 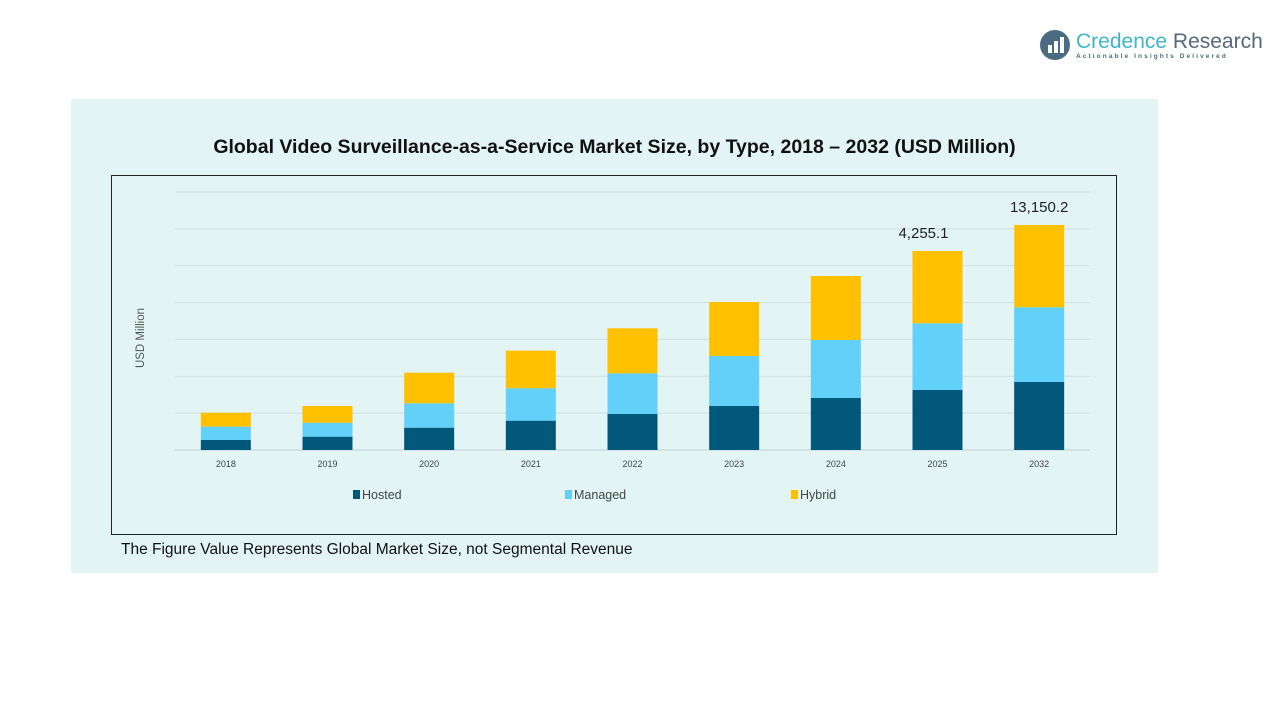 What do you see at coordinates (632, 464) in the screenshot?
I see `x-tick-label: 2022` at bounding box center [632, 464].